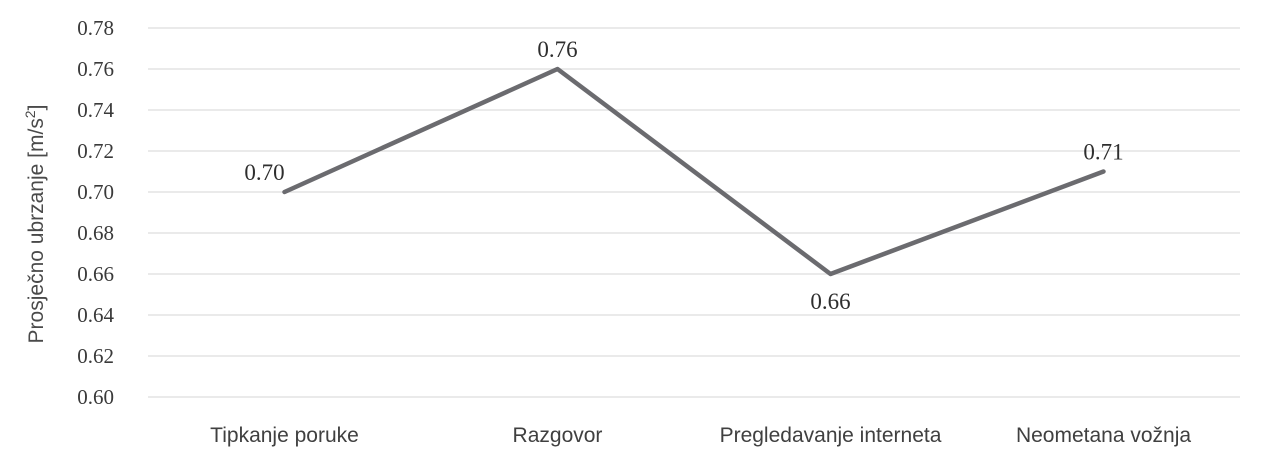 This screenshot has height=449, width=1262. What do you see at coordinates (95, 28) in the screenshot?
I see `y-tick-label: 0.78` at bounding box center [95, 28].